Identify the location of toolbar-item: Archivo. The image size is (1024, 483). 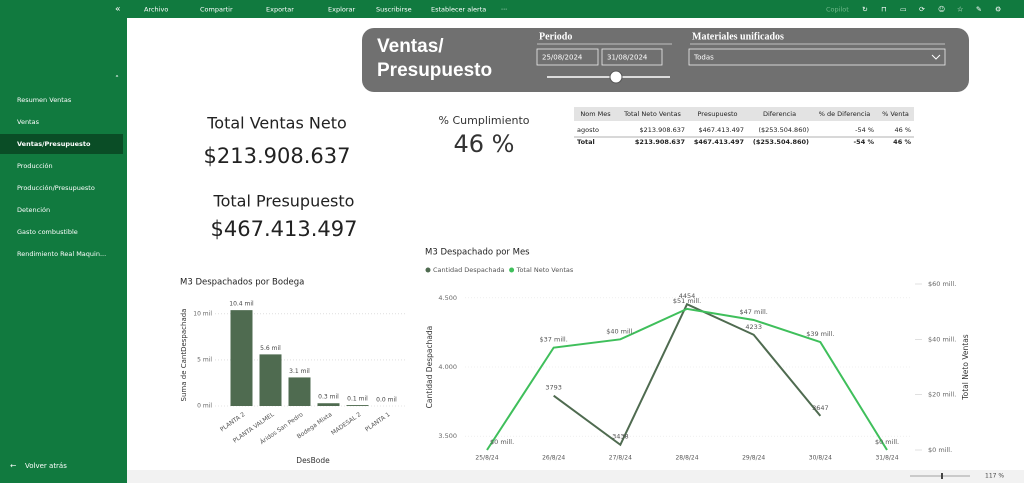
(156, 10).